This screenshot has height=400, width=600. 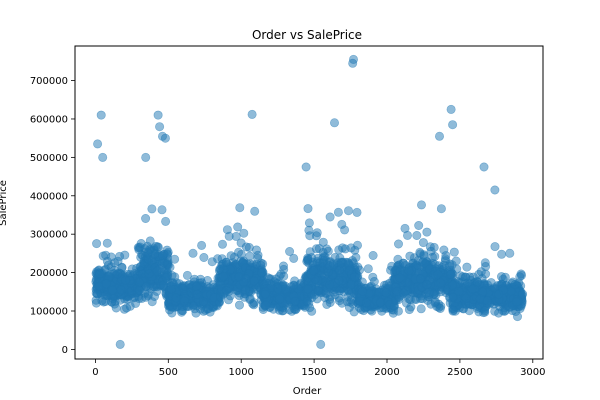 I want to click on x-tick-label: 2000, so click(x=386, y=372).